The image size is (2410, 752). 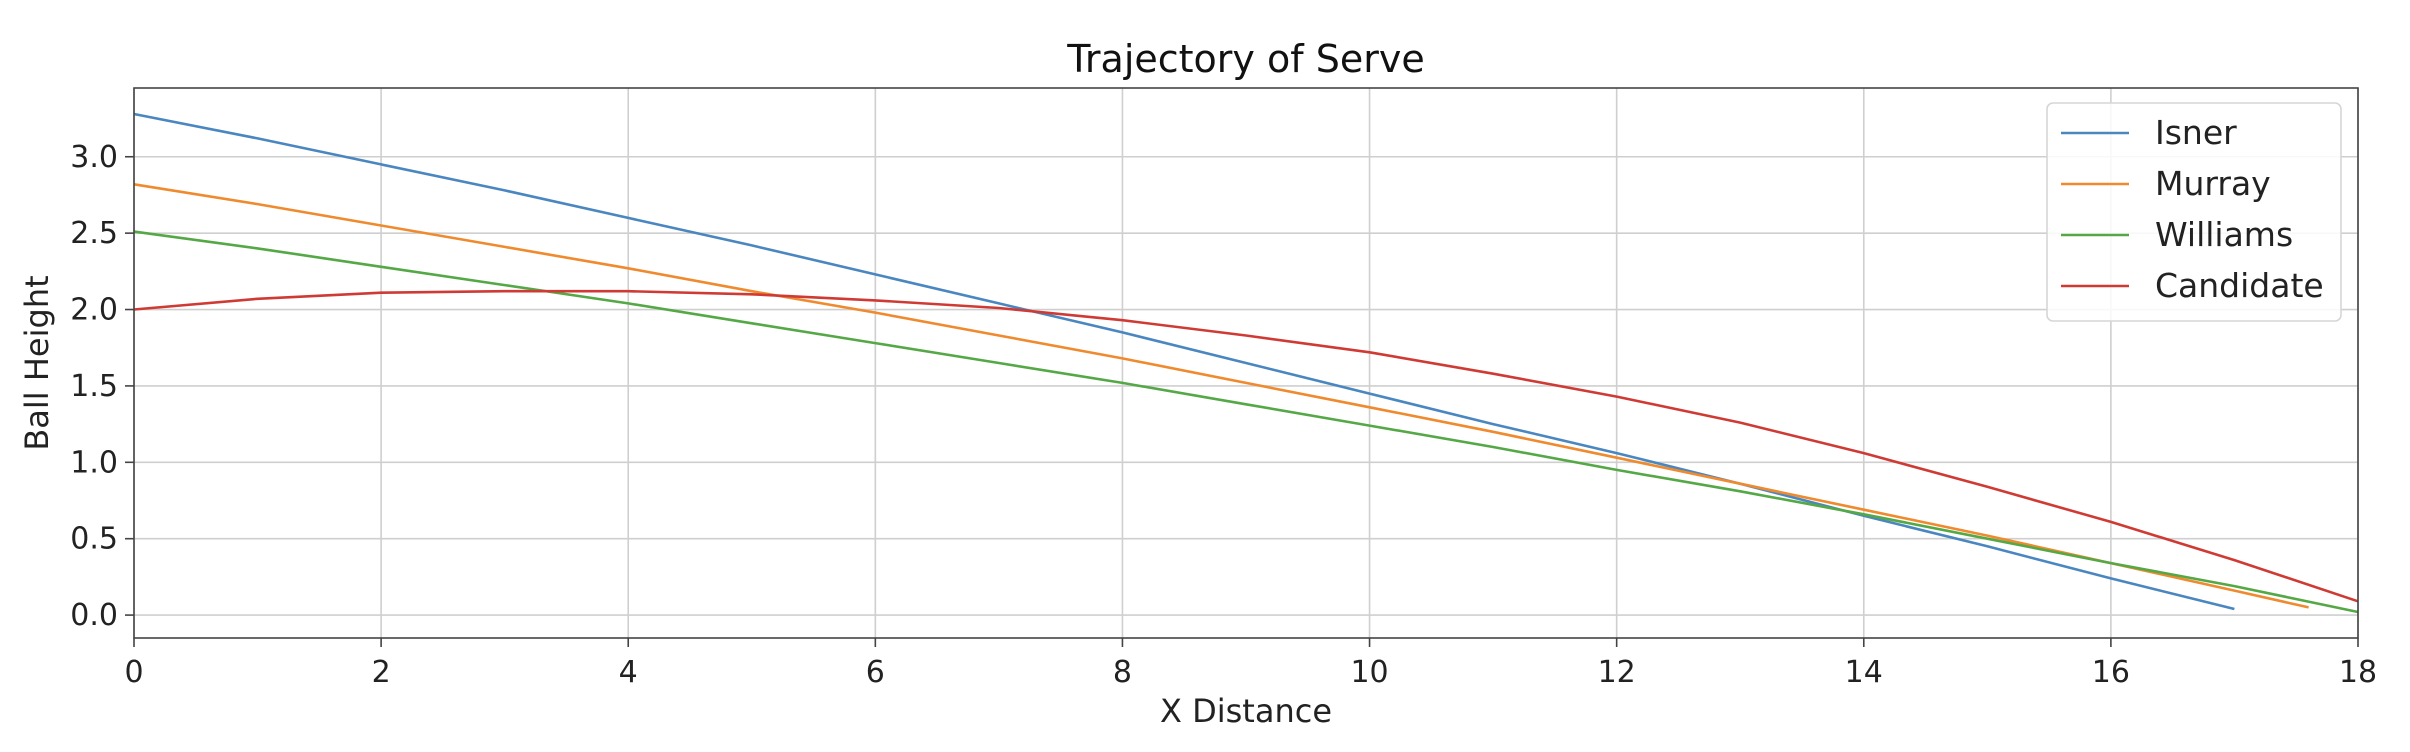 What do you see at coordinates (2196, 132) in the screenshot?
I see `legend-label-isner: Isner` at bounding box center [2196, 132].